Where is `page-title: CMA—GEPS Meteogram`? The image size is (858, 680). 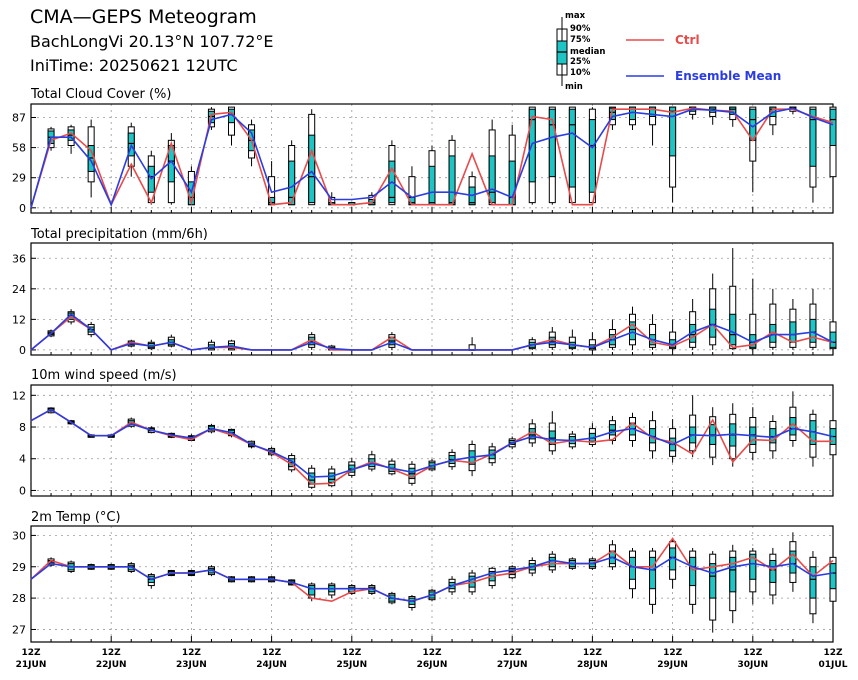
page-title: CMA—GEPS Meteogram is located at coordinates (143, 17).